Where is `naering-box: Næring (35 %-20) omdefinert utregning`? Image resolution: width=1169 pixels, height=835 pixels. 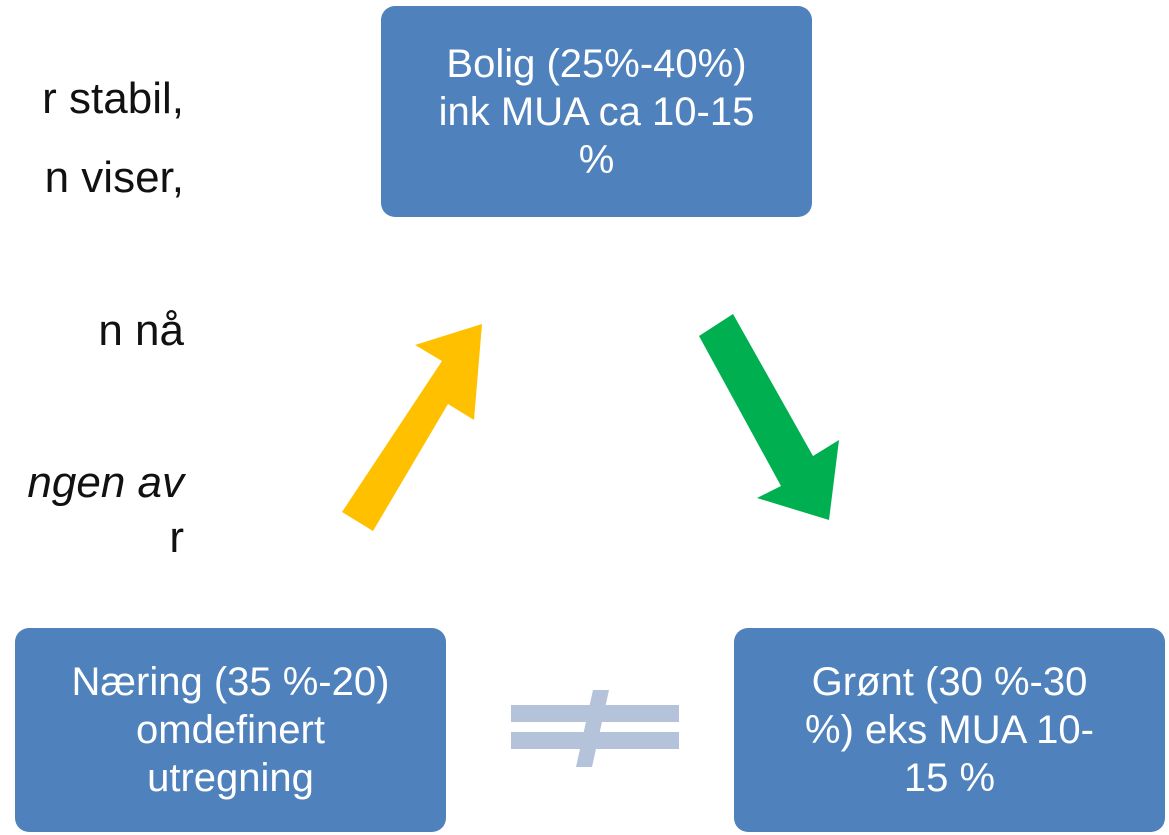 naering-box: Næring (35 %-20) omdefinert utregning is located at coordinates (230, 730).